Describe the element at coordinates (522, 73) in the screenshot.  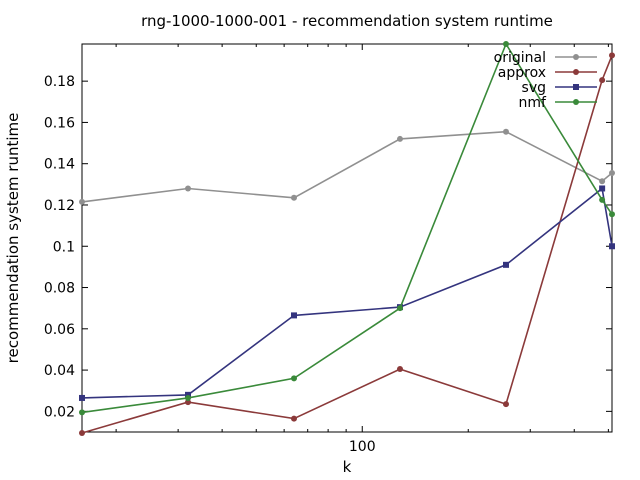
I see `legend-label-approx: approx` at that location.